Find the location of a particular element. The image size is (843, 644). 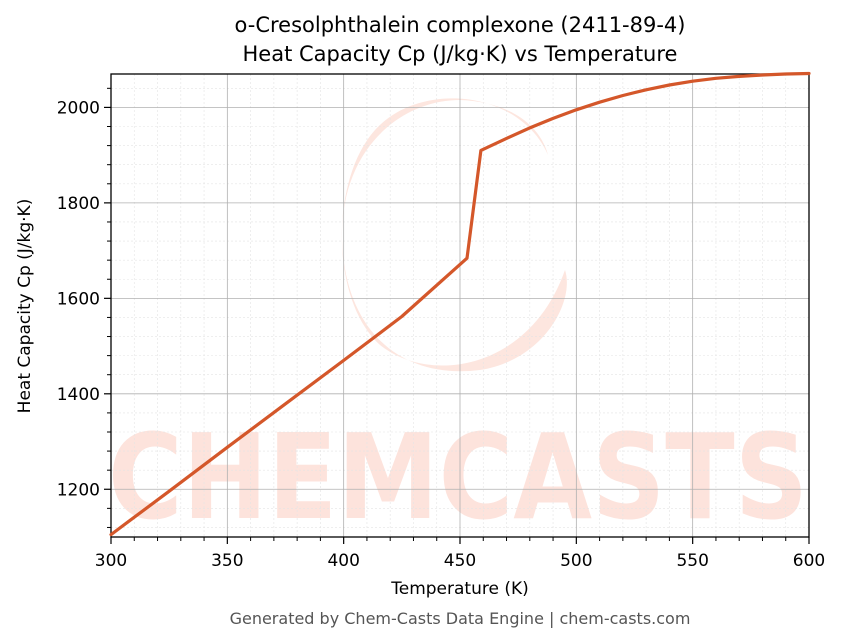

x-tick-label: 500 is located at coordinates (576, 561).